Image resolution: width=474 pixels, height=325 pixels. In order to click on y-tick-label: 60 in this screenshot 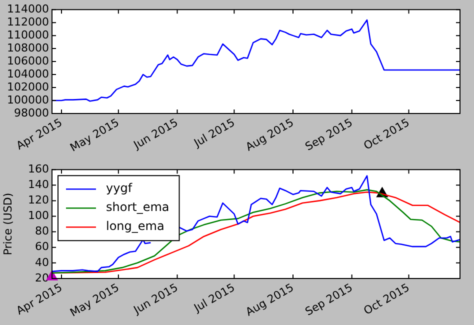, I will do `click(42, 247)`.